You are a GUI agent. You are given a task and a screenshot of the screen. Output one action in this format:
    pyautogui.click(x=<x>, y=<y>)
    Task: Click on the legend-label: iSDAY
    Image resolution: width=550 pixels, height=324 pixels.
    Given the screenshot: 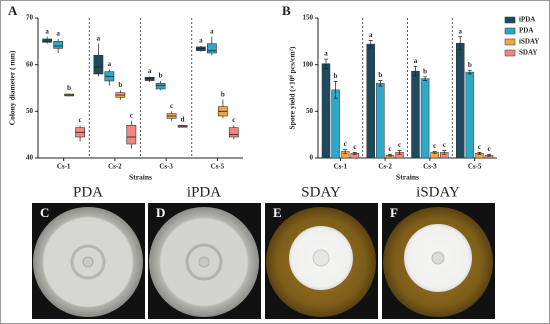 What is the action you would take?
    pyautogui.click(x=529, y=42)
    